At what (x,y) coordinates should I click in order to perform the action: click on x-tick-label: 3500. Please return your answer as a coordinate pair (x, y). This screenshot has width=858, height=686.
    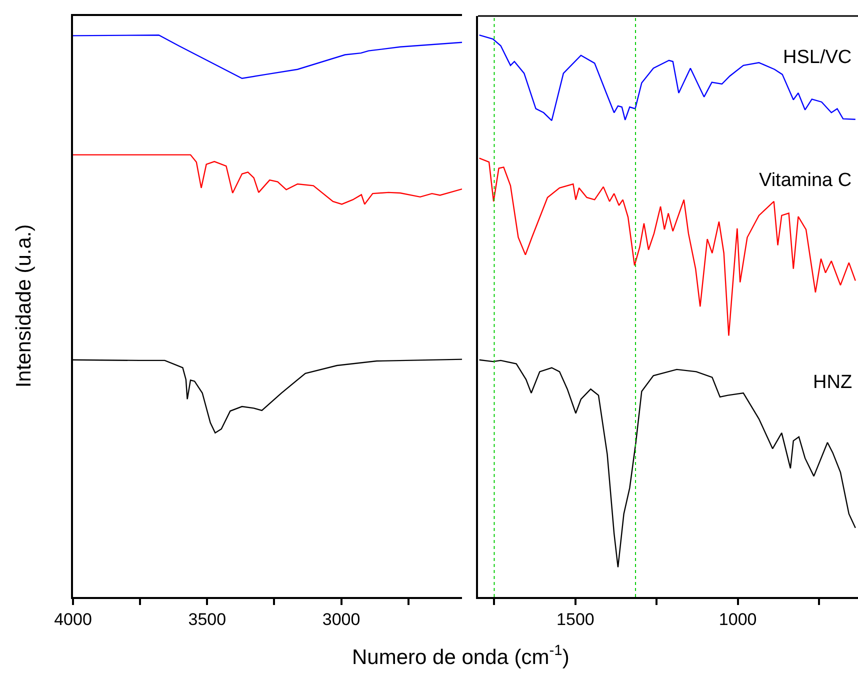
    Looking at the image, I should click on (207, 620).